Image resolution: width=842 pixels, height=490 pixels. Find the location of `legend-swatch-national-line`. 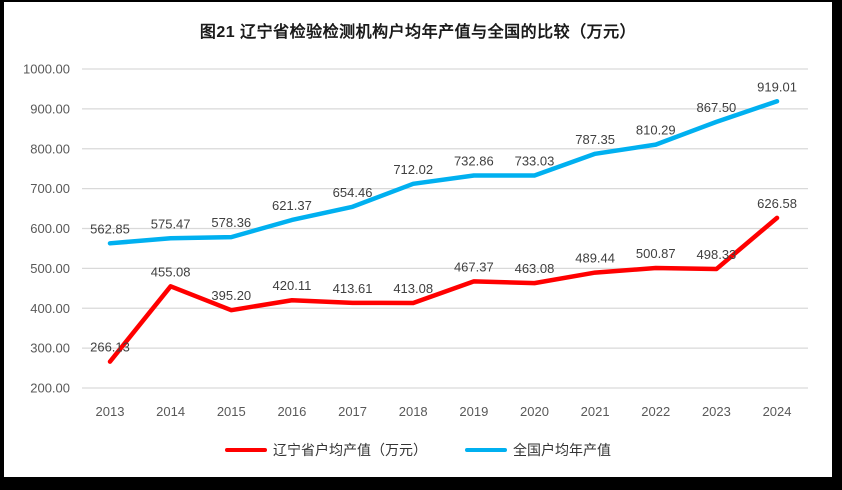

legend-swatch-national-line is located at coordinates (486, 450).